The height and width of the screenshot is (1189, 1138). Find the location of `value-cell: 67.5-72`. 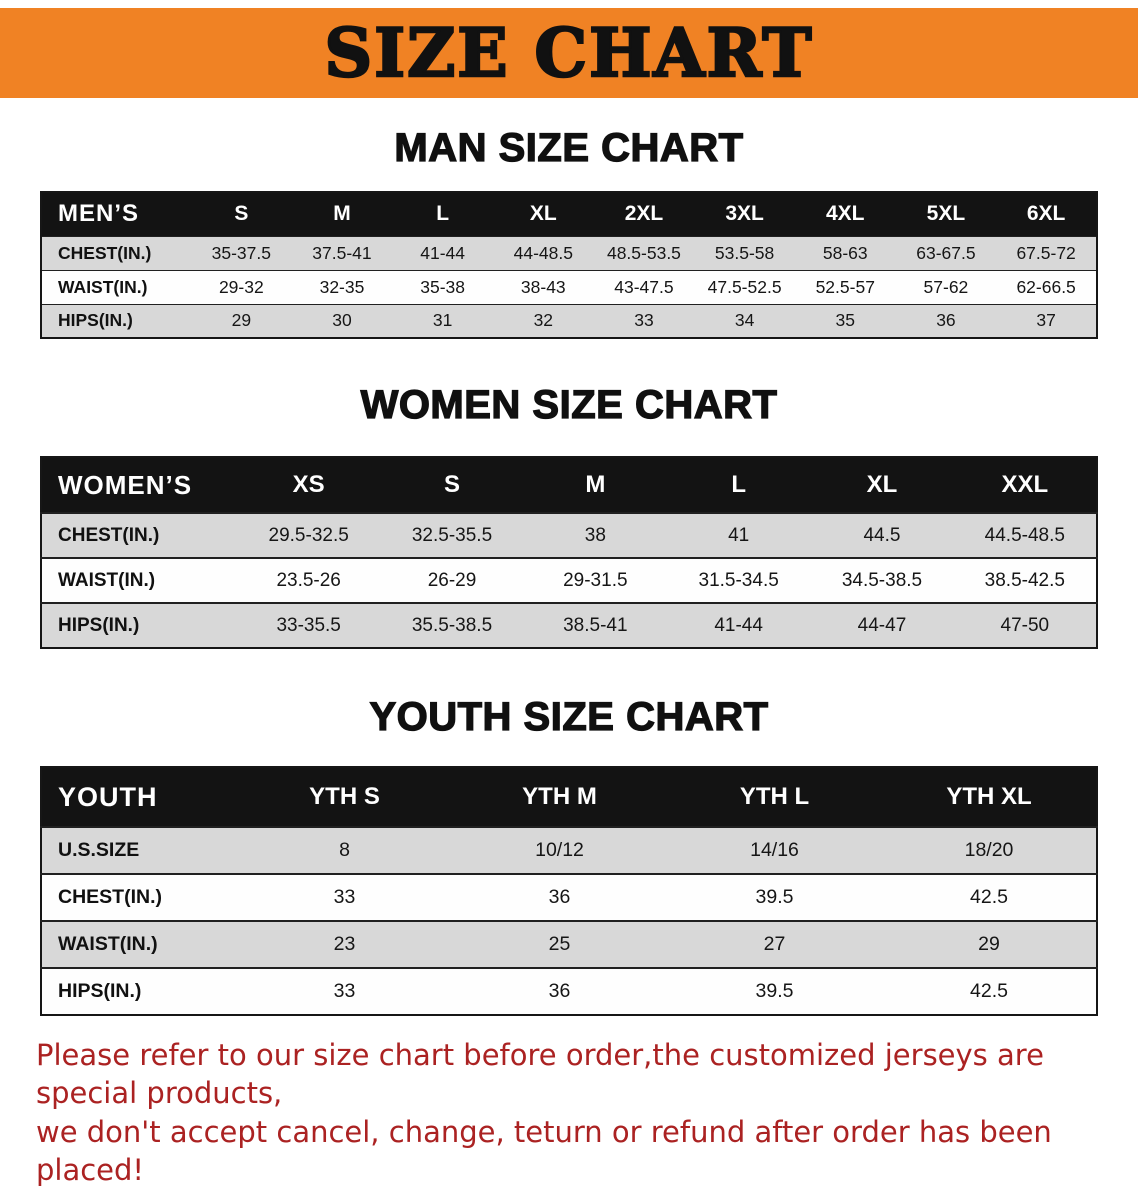

value-cell: 67.5-72 is located at coordinates (1046, 252).